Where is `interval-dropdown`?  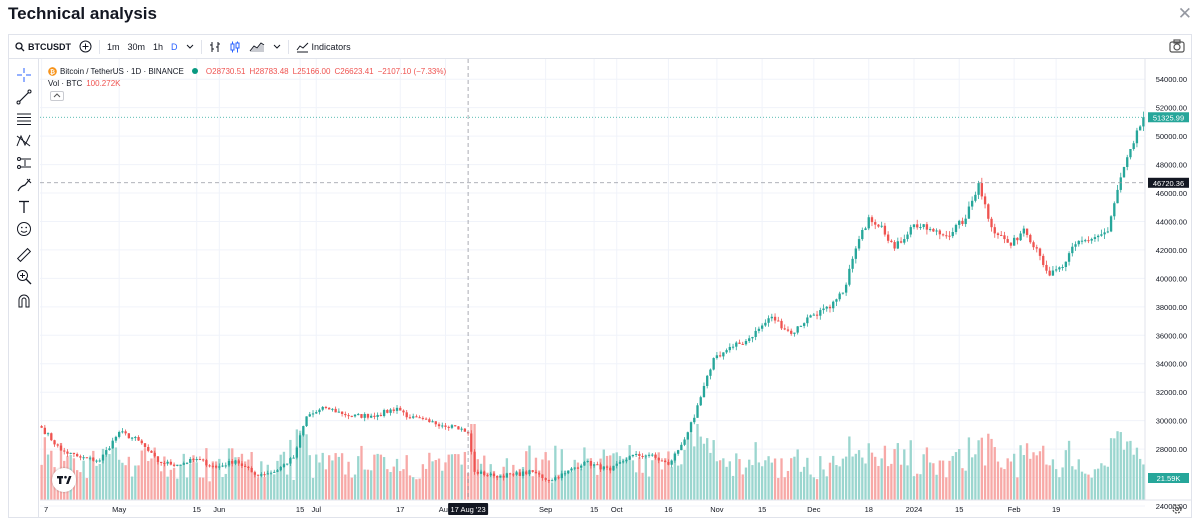 interval-dropdown is located at coordinates (190, 47).